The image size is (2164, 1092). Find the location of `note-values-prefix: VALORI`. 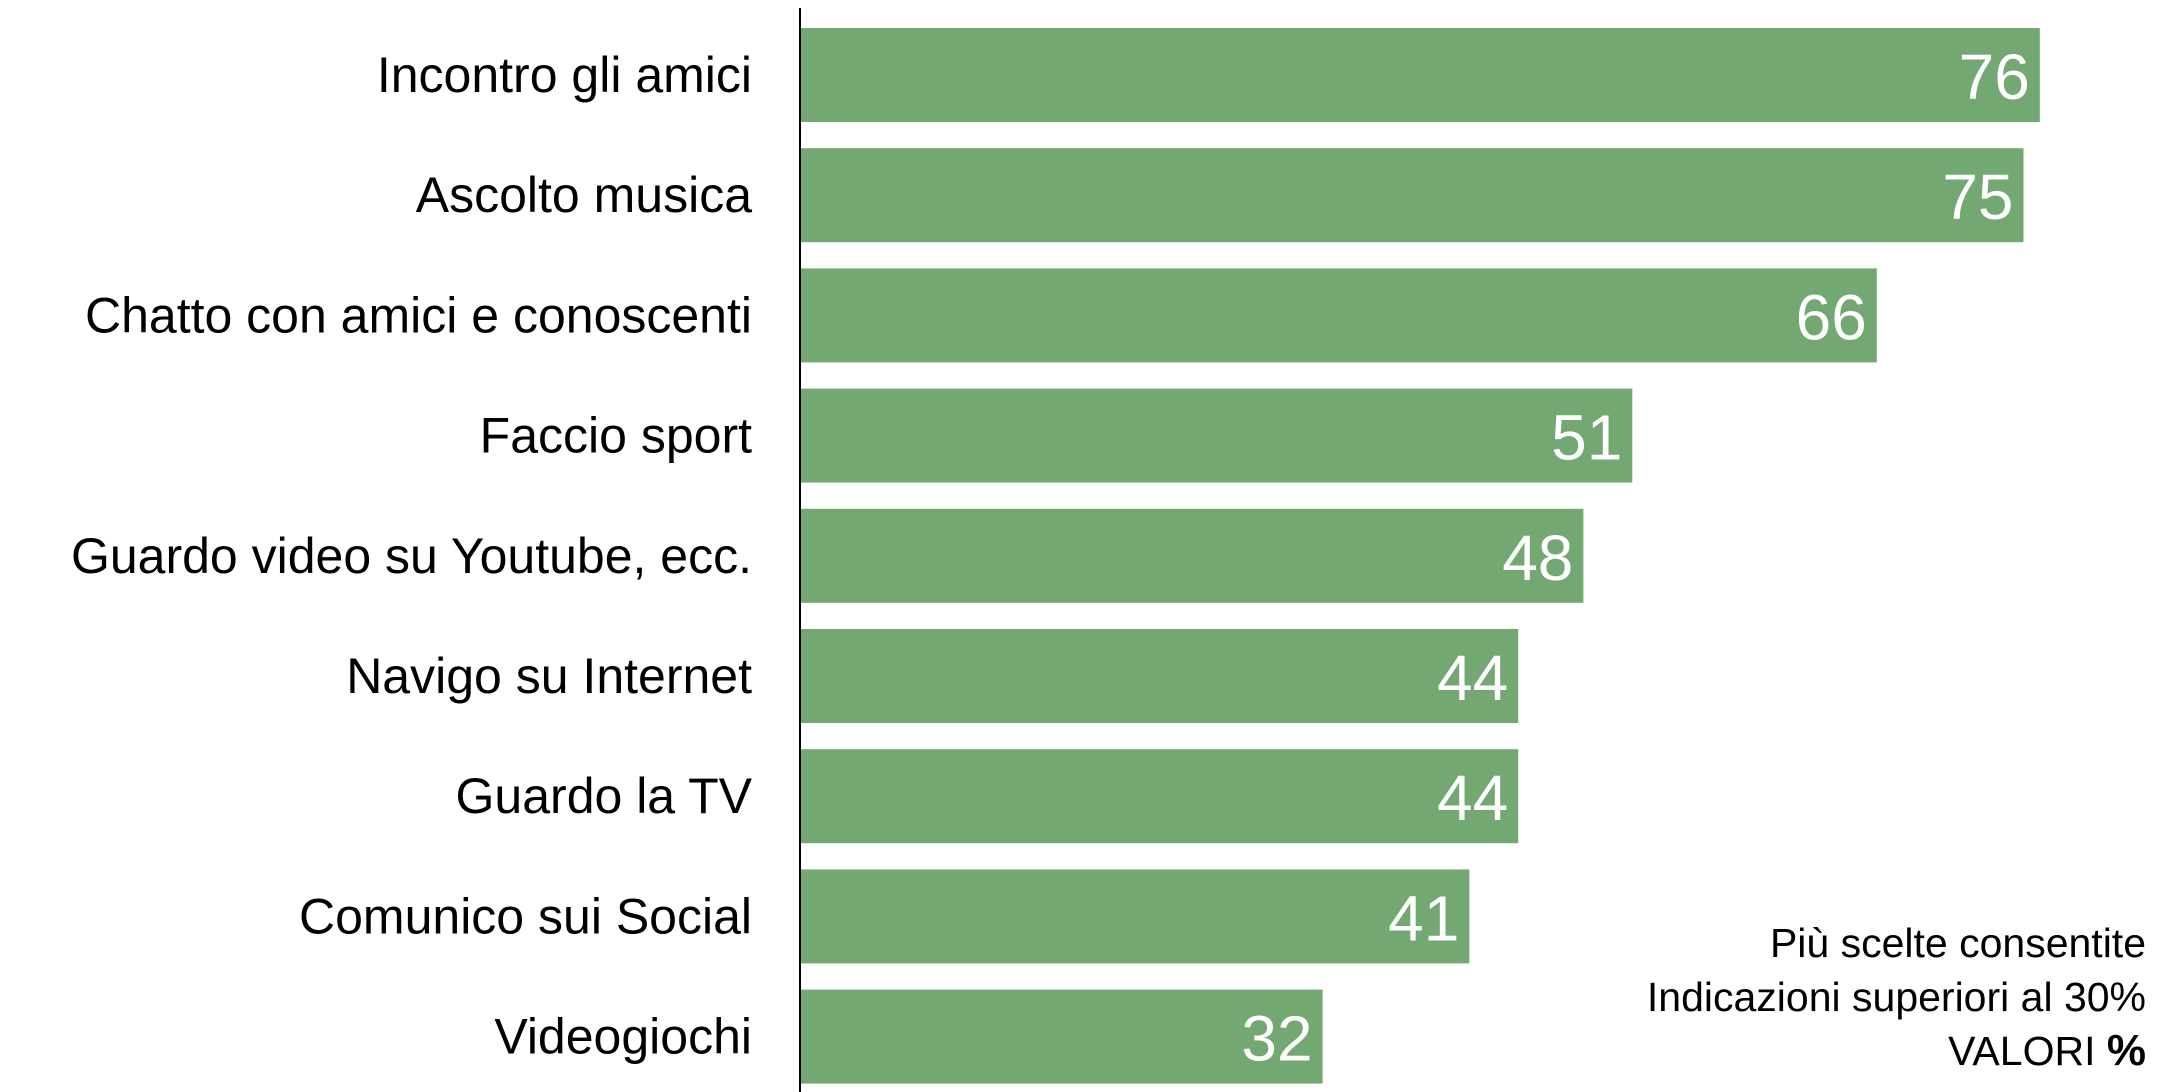

note-values-prefix: VALORI is located at coordinates (2022, 1051).